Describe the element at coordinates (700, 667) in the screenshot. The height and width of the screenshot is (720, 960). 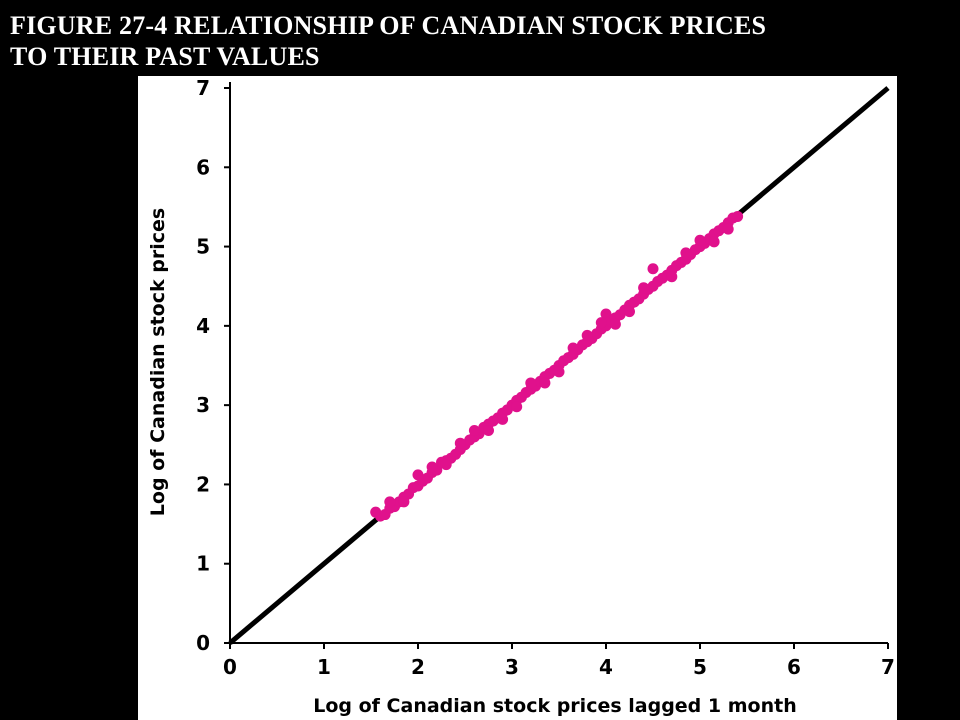
I see `x-tick-label: 5` at that location.